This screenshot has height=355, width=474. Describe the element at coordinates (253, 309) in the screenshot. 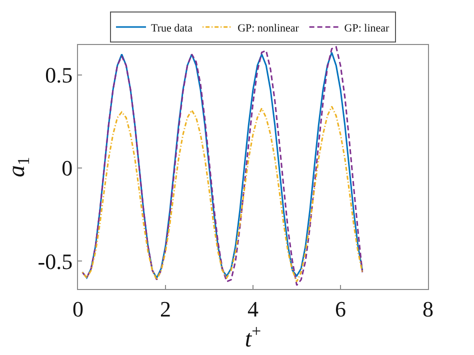

I see `x-tick-label: 4` at that location.